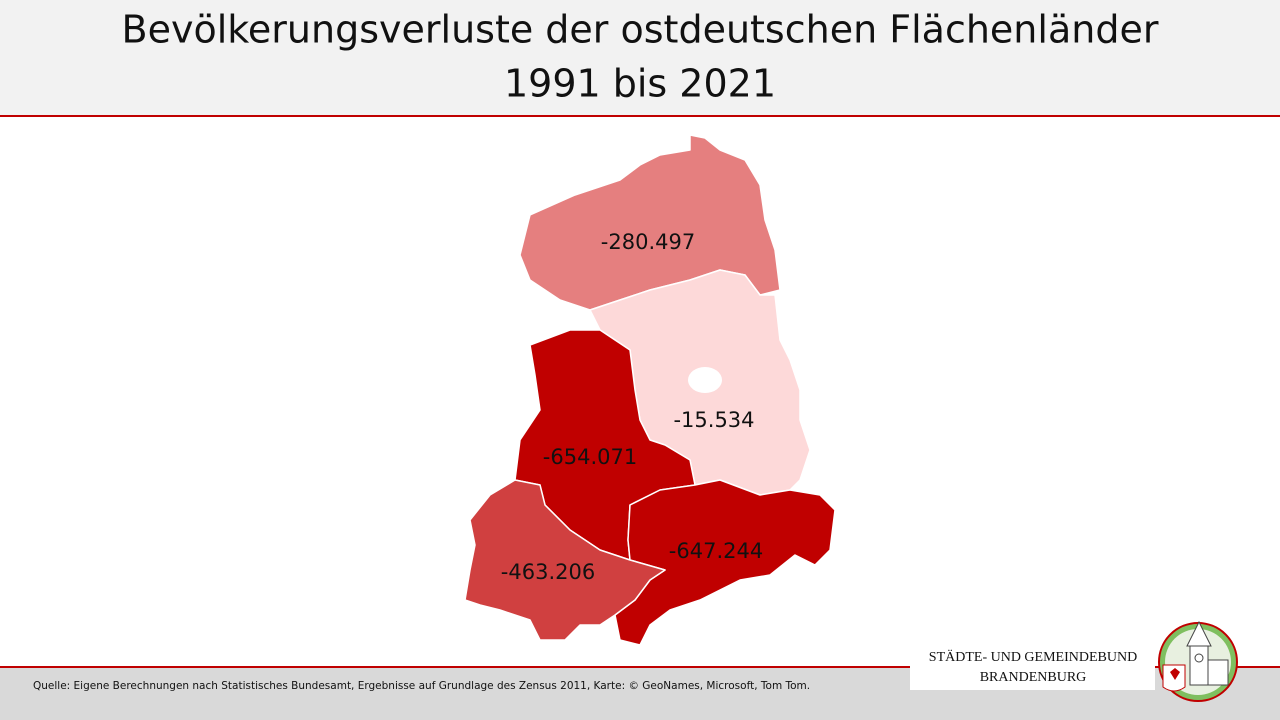  I want to click on title: 1991 bis 2021, so click(640, 84).